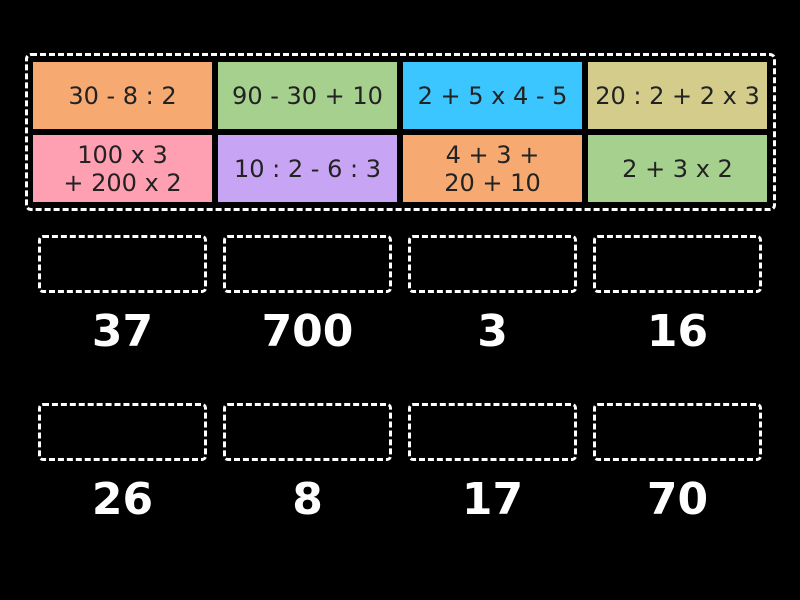  What do you see at coordinates (677, 95) in the screenshot?
I see `tile: 20 : 2 + 2 x 3` at bounding box center [677, 95].